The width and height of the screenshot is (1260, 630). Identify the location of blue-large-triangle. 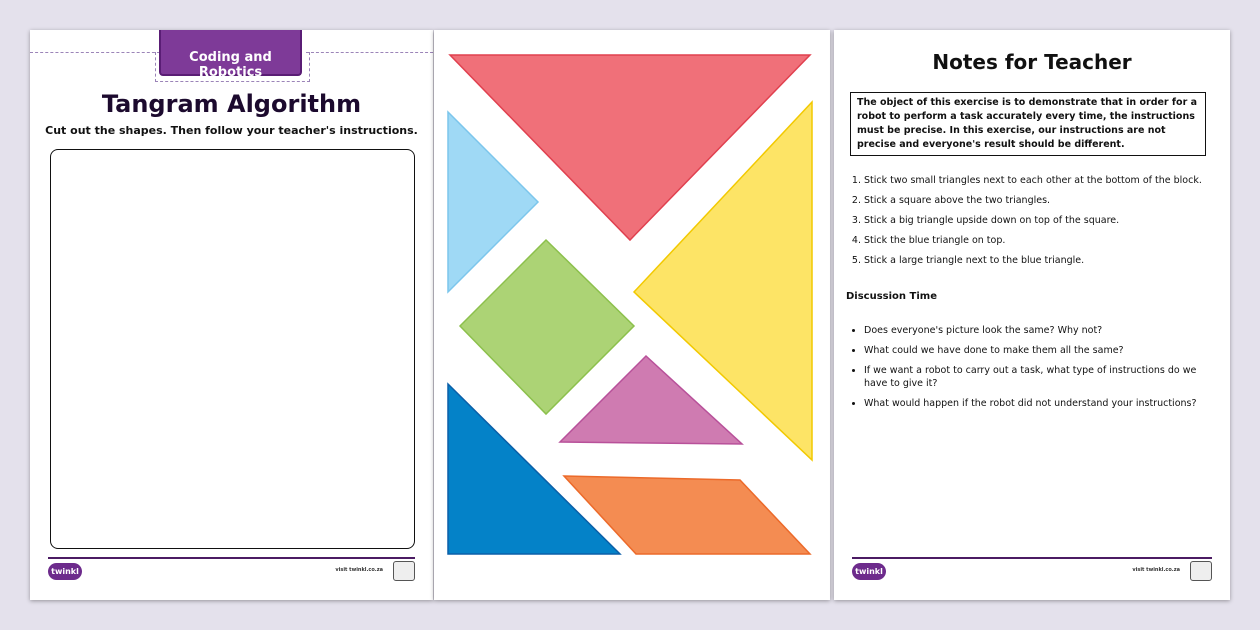
(534, 468).